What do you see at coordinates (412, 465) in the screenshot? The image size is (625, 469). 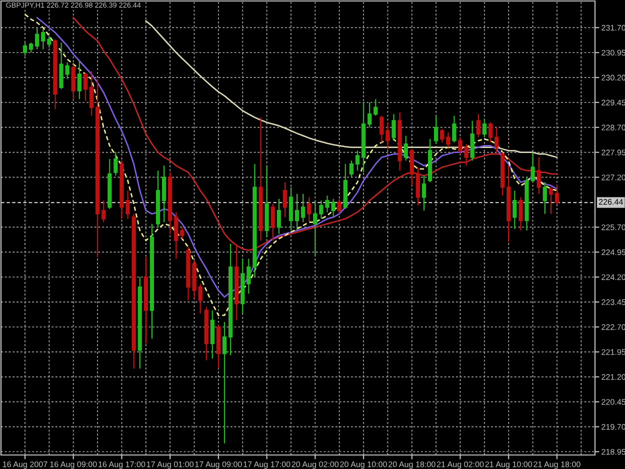 I see `x-tick-label: 20 Aug 18:00` at bounding box center [412, 465].